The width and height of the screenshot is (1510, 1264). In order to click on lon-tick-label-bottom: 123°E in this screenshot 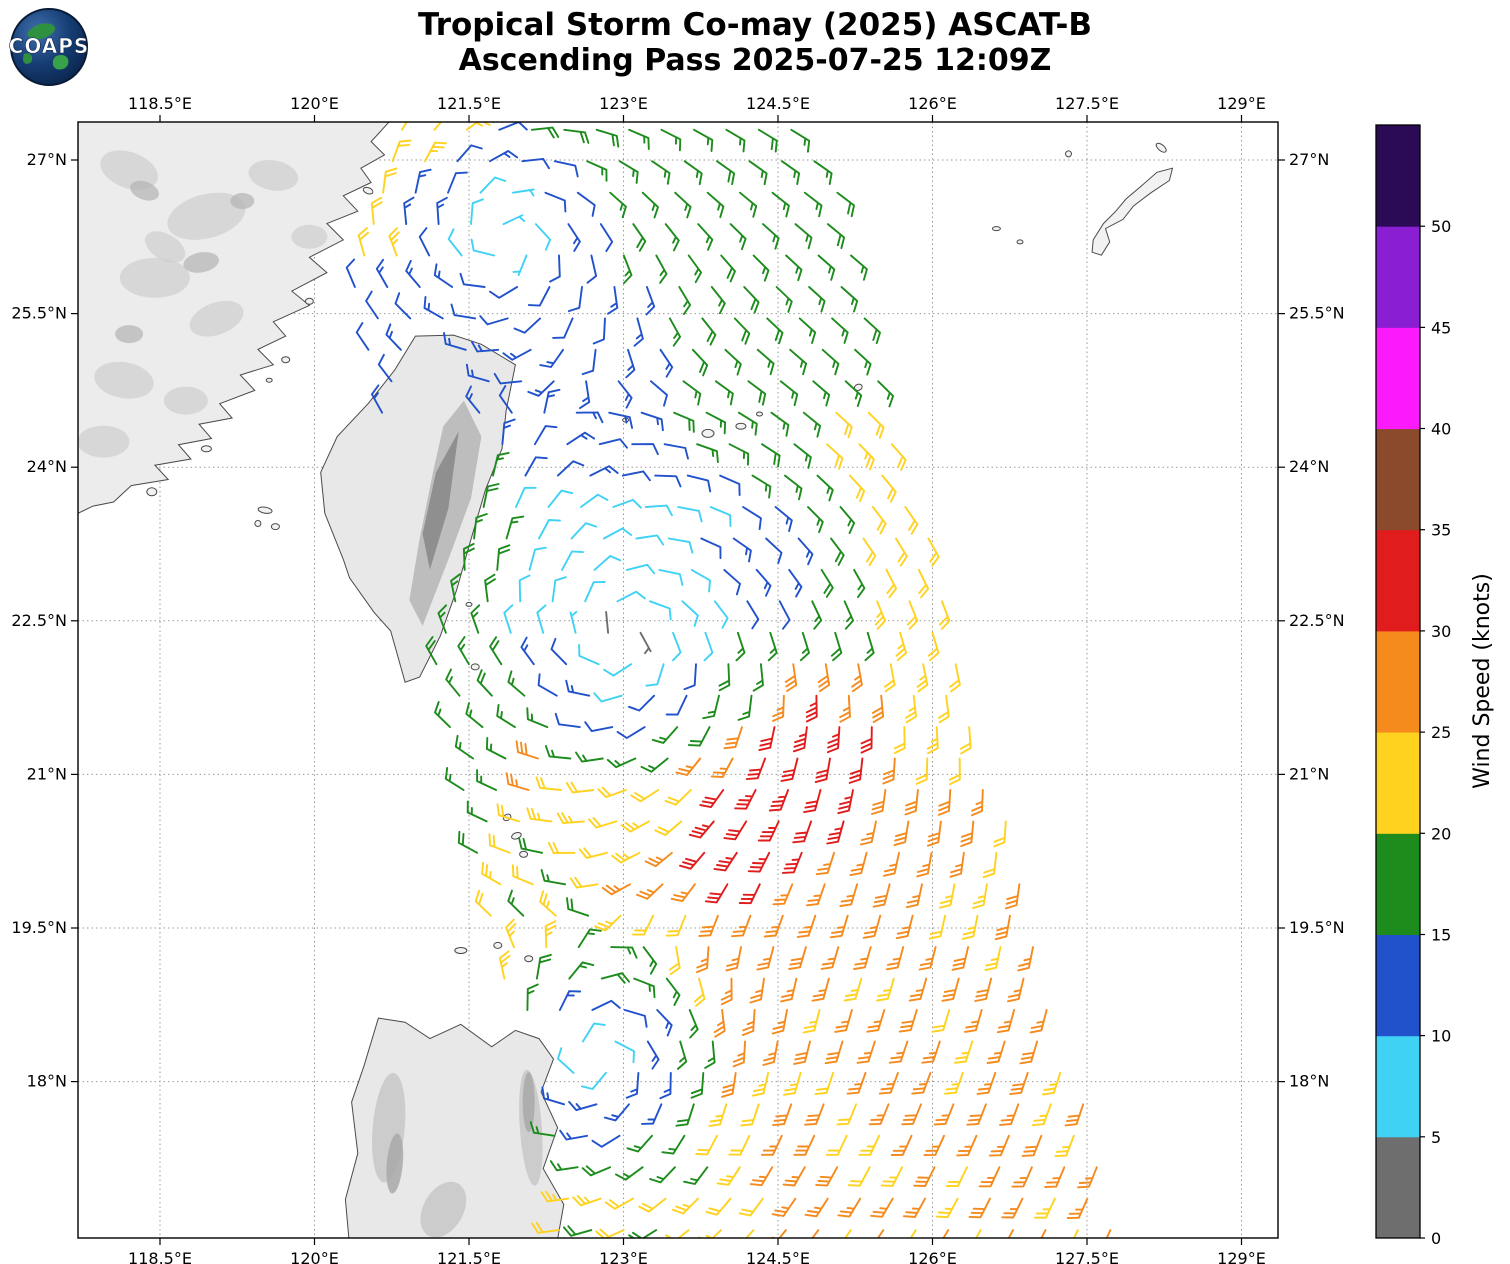, I will do `click(623, 1256)`.